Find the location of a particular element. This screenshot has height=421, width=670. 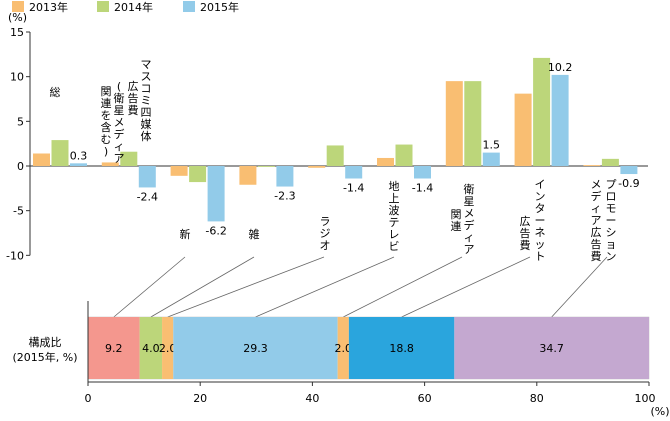

category-label-2: 広告費 is located at coordinates (133, 98).